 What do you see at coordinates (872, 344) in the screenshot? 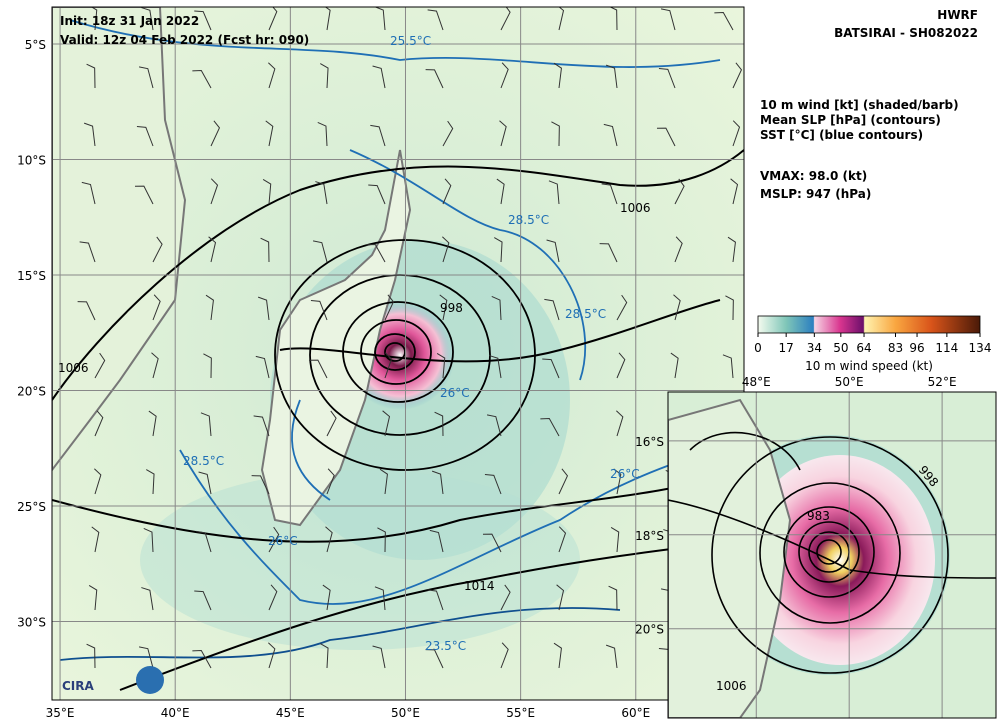
I see `colorbar-ticks: 0 17 34 50 64 83 96 114 134` at bounding box center [872, 344].